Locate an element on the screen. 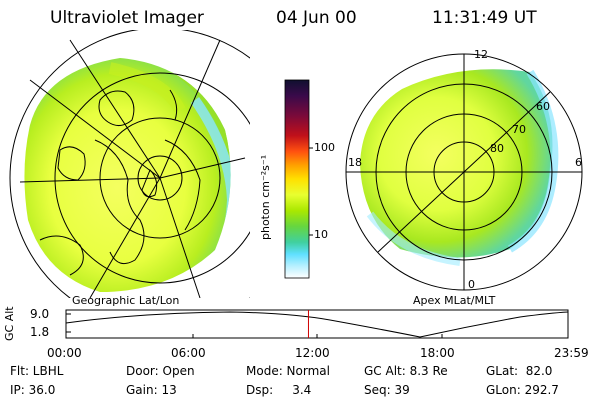 This screenshot has width=600, height=400. apex-caption: Apex MLat/MLT is located at coordinates (454, 300).